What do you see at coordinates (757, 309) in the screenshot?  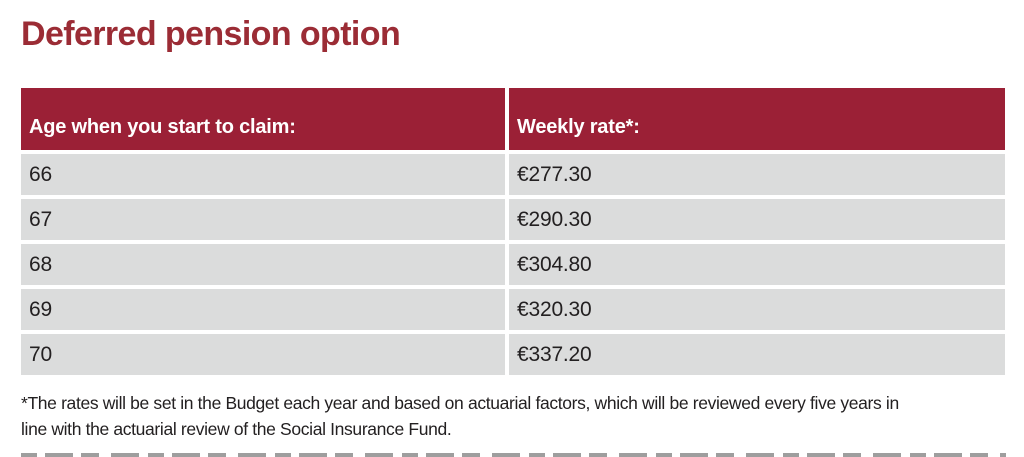 I see `rate-cell: €320.30` at bounding box center [757, 309].